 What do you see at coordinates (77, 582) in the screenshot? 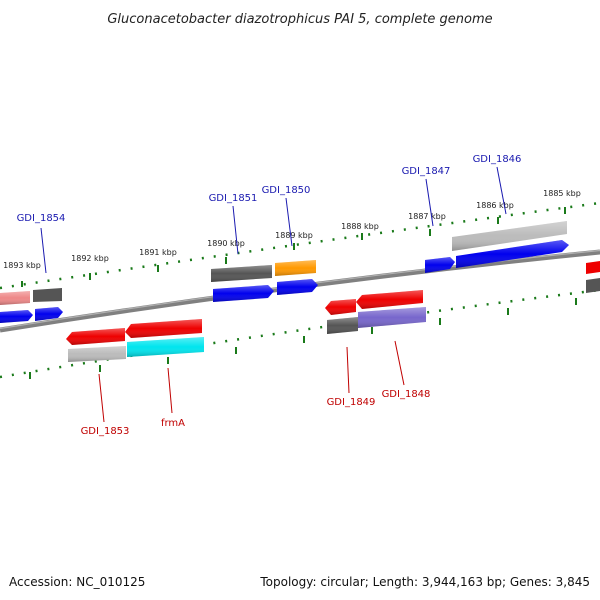
I see `accession-text: Accession: NC_010125` at bounding box center [77, 582].